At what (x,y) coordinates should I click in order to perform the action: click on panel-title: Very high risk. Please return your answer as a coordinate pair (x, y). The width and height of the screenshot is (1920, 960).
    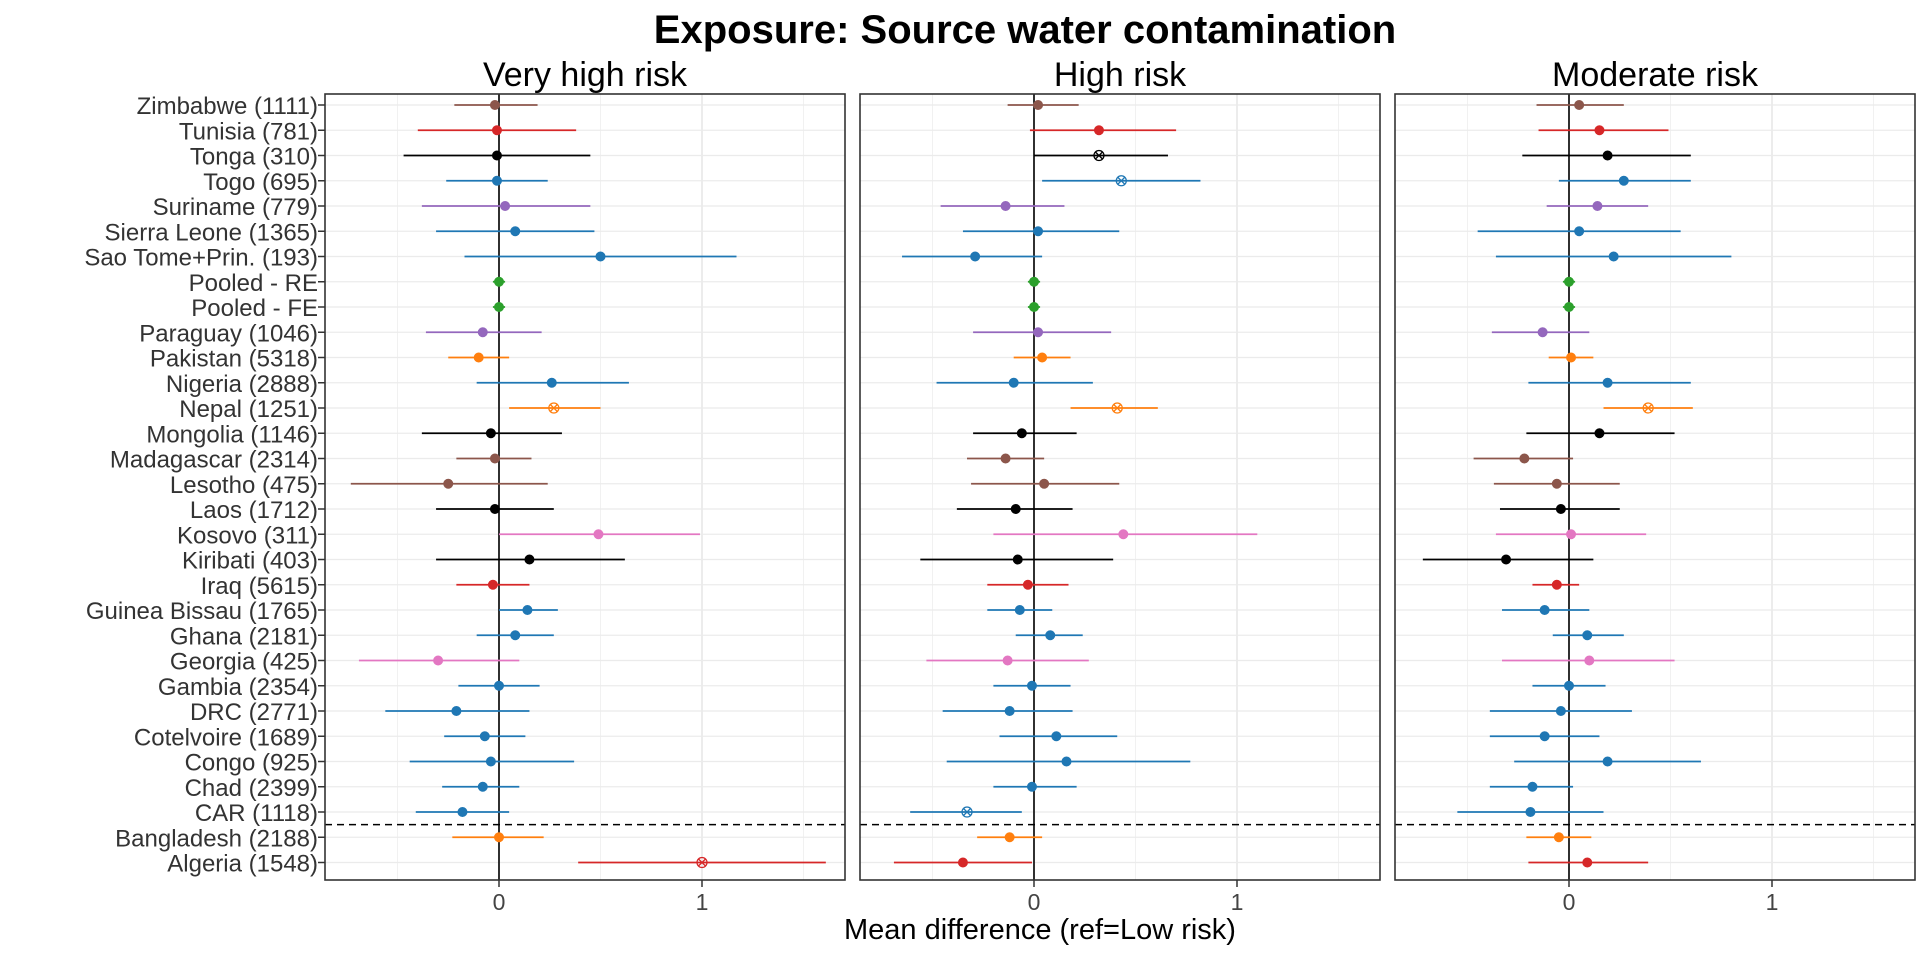
    Looking at the image, I should click on (585, 75).